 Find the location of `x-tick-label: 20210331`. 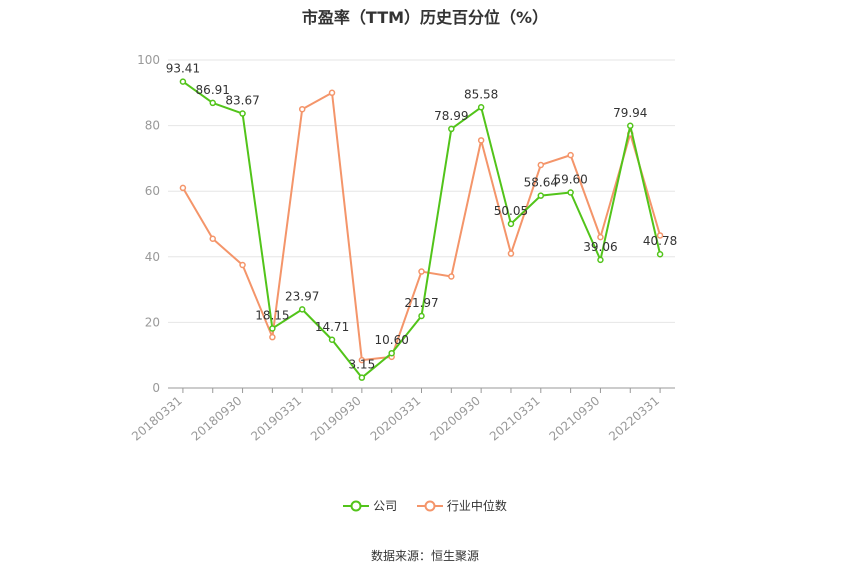

x-tick-label: 20210331 is located at coordinates (515, 419).